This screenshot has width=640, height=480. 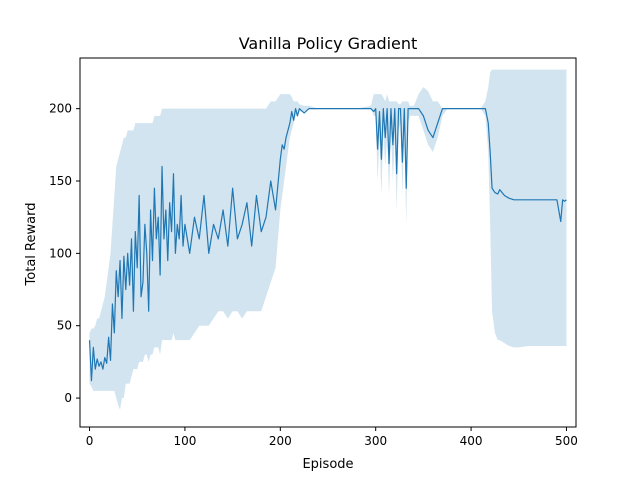 I want to click on x-tick-label: 200, so click(x=280, y=441).